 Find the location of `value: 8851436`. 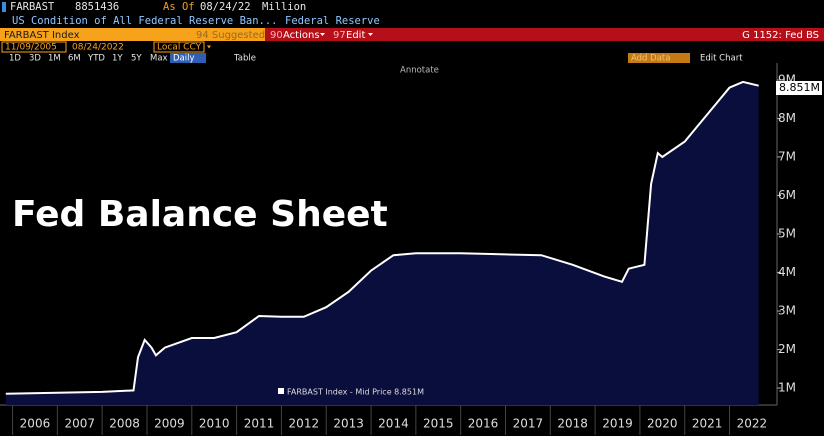

value: 8851436 is located at coordinates (97, 7).